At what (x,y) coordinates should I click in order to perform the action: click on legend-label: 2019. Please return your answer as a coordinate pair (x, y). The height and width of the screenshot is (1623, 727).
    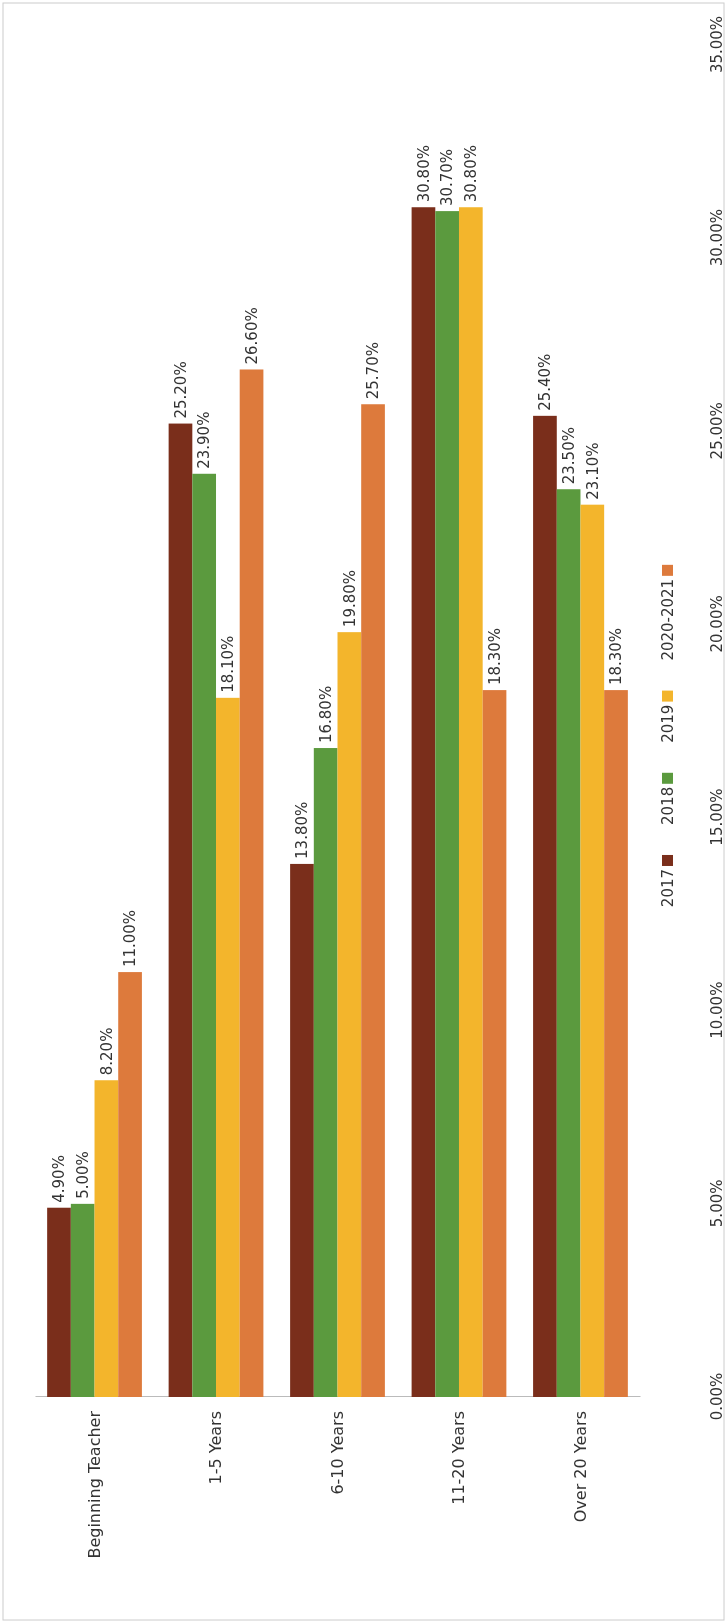
    Looking at the image, I should click on (668, 723).